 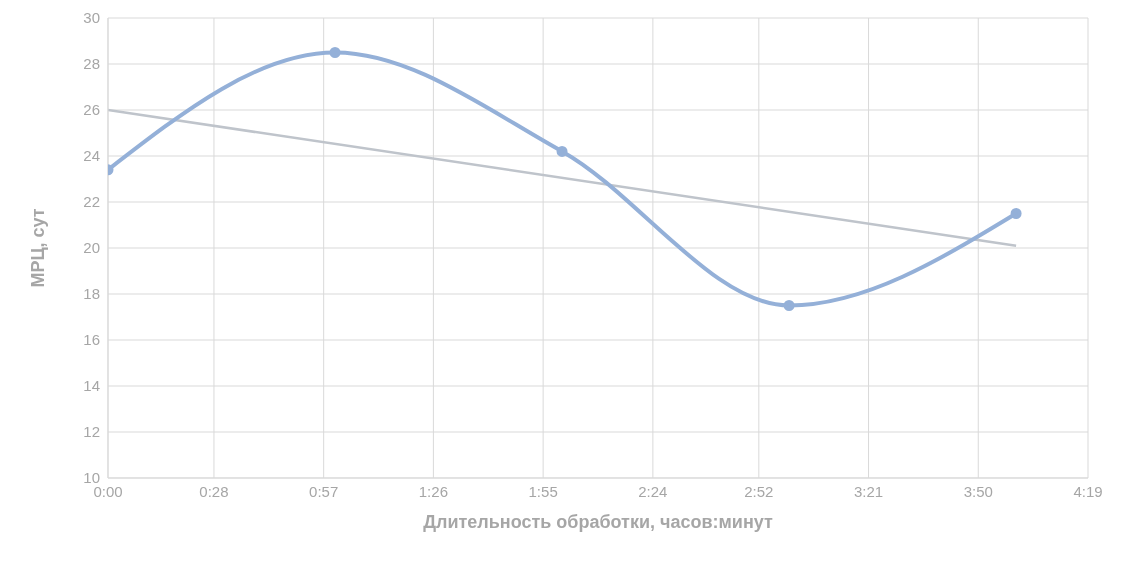 What do you see at coordinates (978, 491) in the screenshot?
I see `x-tick-label: 3:50` at bounding box center [978, 491].